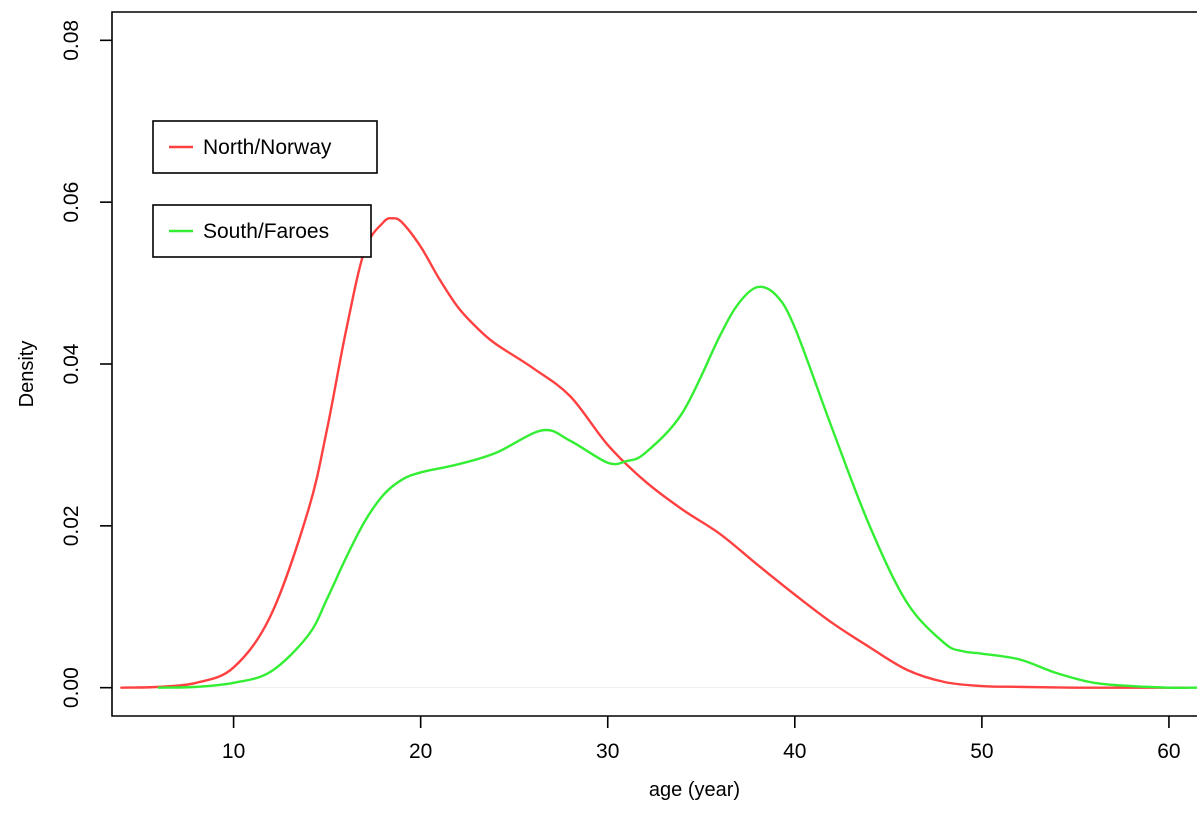 The height and width of the screenshot is (828, 1197). Describe the element at coordinates (607, 751) in the screenshot. I see `x-tick-label: 30` at that location.